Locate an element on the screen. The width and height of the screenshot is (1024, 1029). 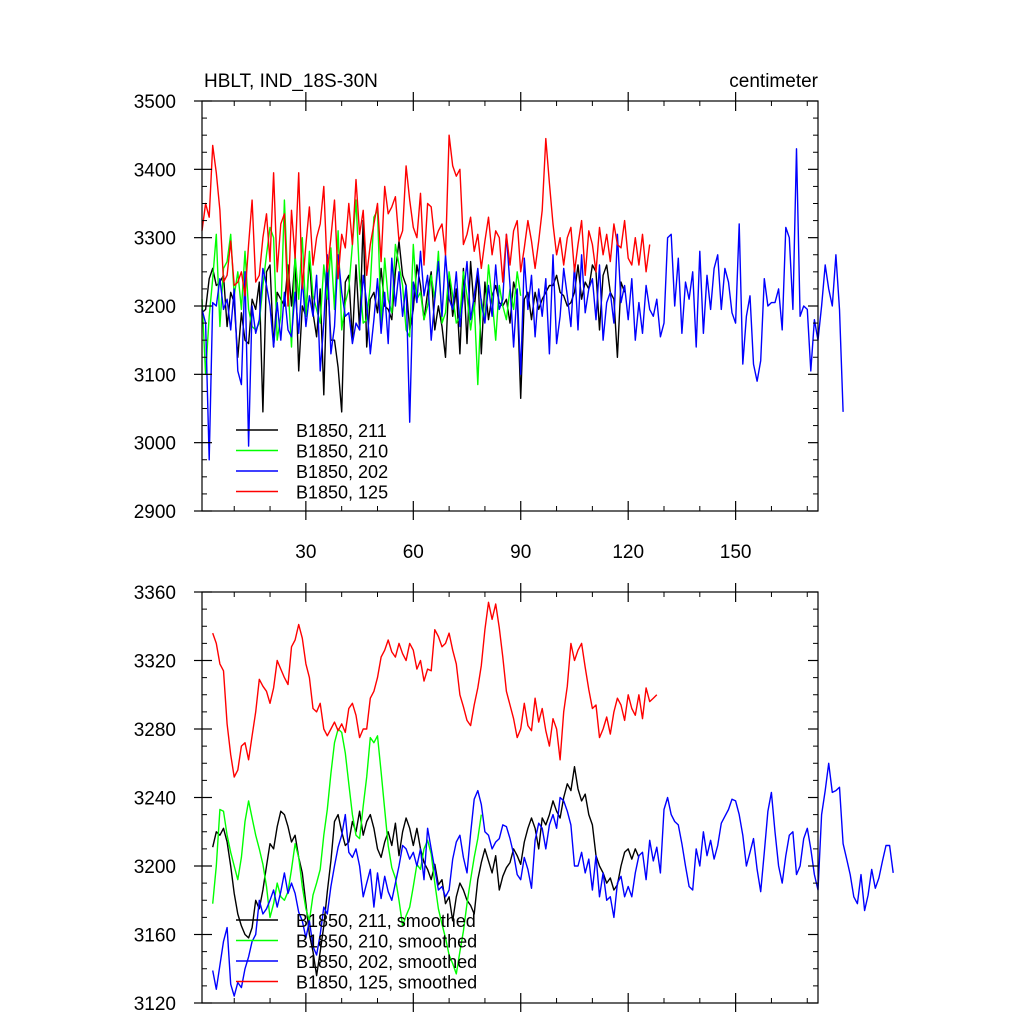
y-tick-label: 3000 is located at coordinates (155, 444).